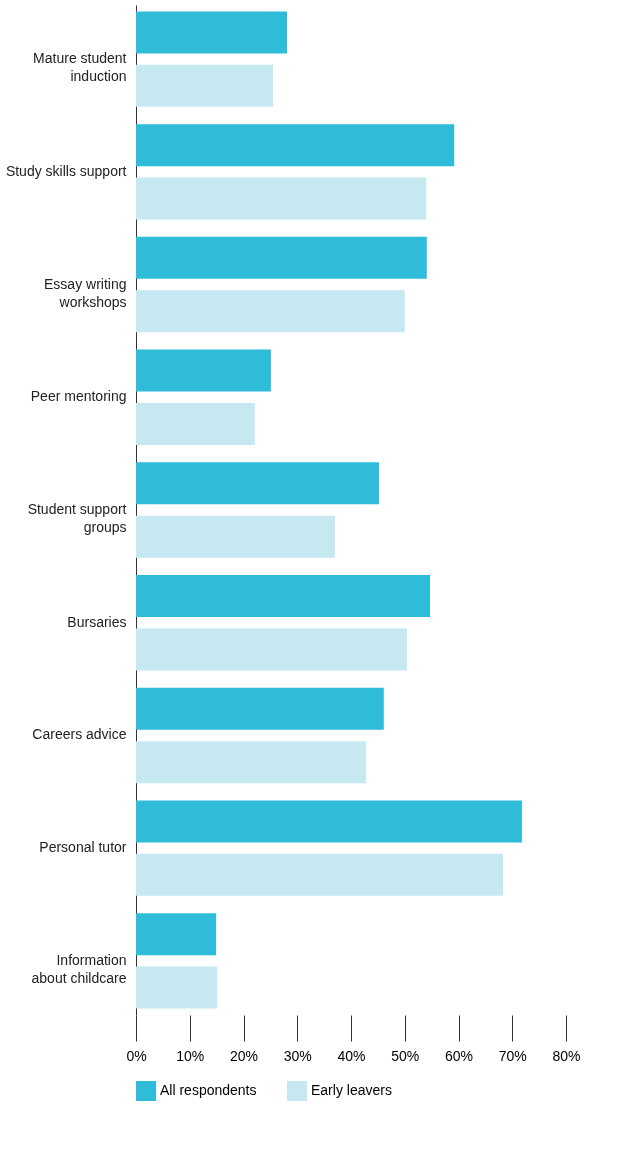 The height and width of the screenshot is (1162, 636). Describe the element at coordinates (190, 1055) in the screenshot. I see `x-tick-label: 10%` at that location.